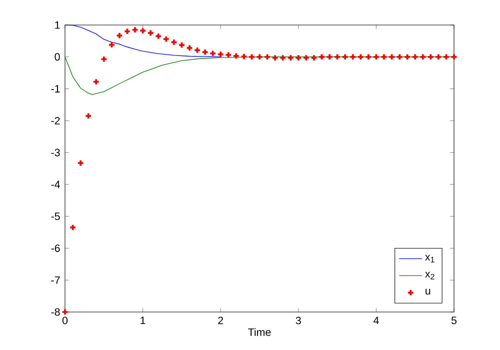 This screenshot has width=500, height=350. What do you see at coordinates (65, 320) in the screenshot?
I see `x-tick-label: 0` at bounding box center [65, 320].